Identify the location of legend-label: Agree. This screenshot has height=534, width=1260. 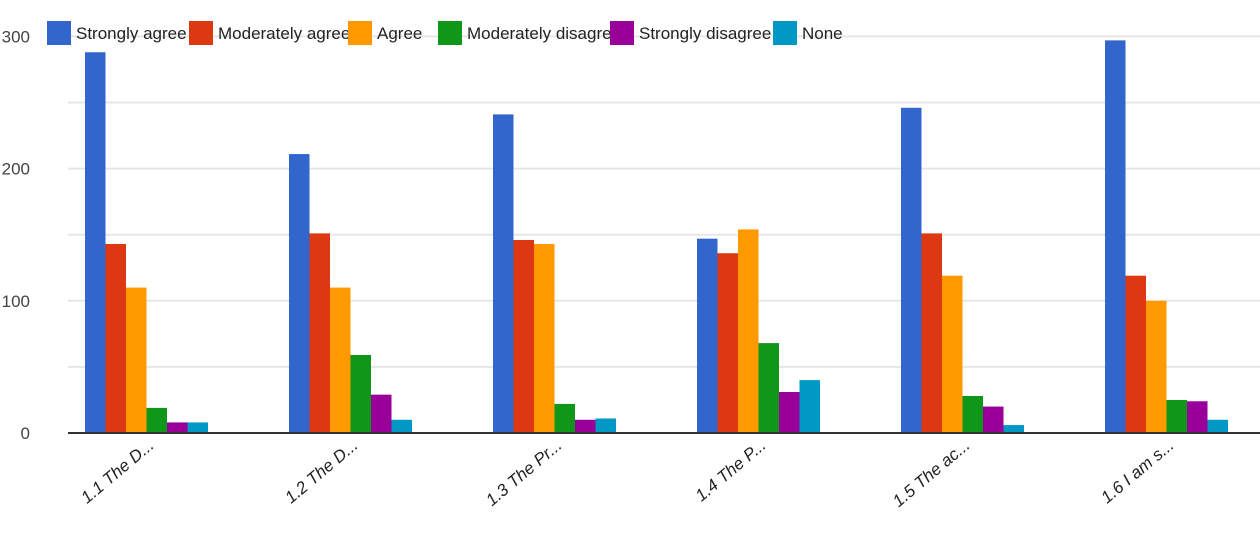
(399, 33).